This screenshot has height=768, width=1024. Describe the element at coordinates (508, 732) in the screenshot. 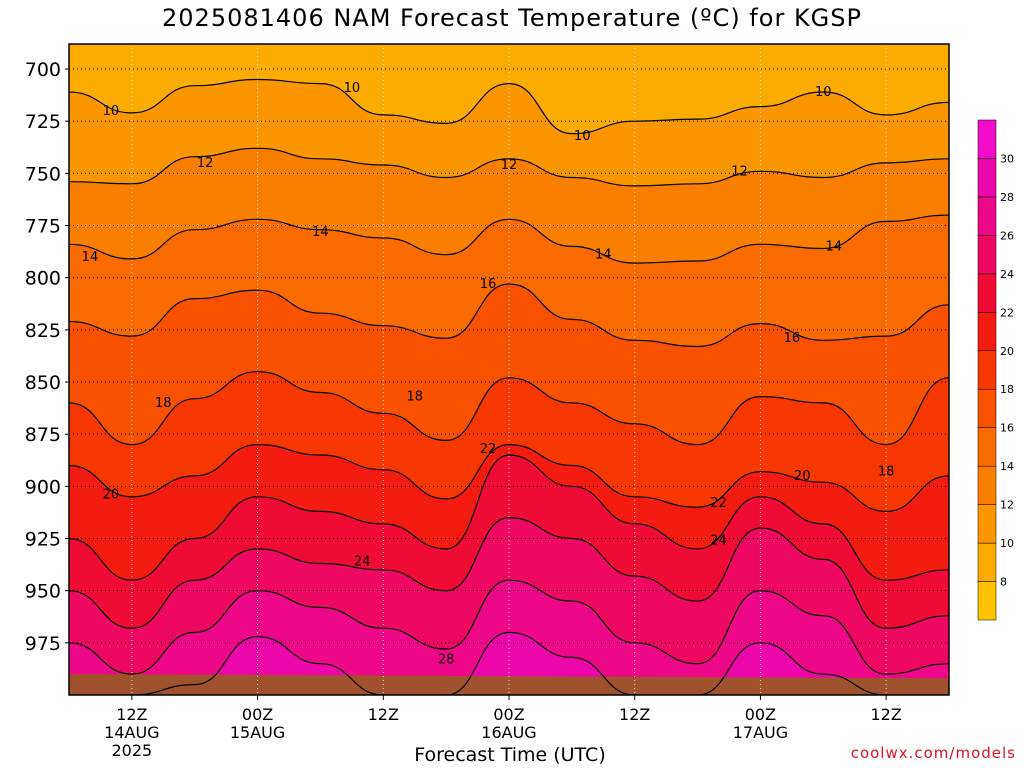

I see `x-tick-label: 16AUG` at that location.